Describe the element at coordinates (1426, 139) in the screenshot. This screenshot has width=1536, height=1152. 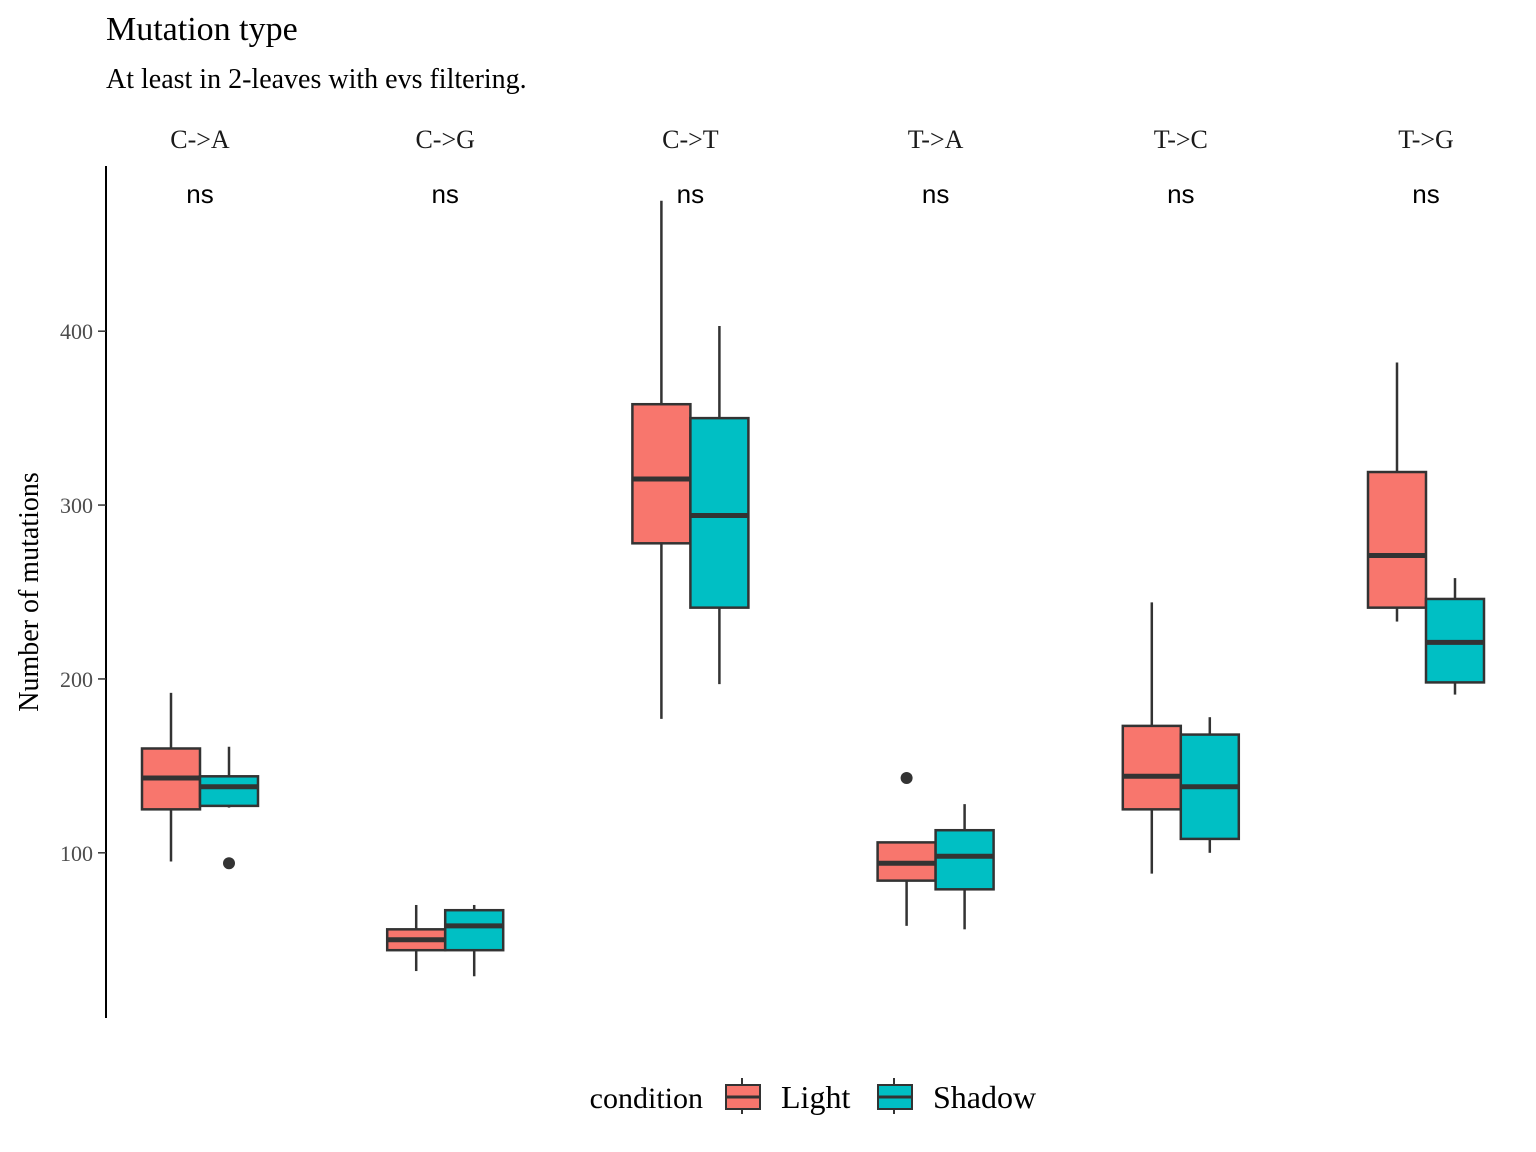
I see `facet-strip-label: T->G` at that location.